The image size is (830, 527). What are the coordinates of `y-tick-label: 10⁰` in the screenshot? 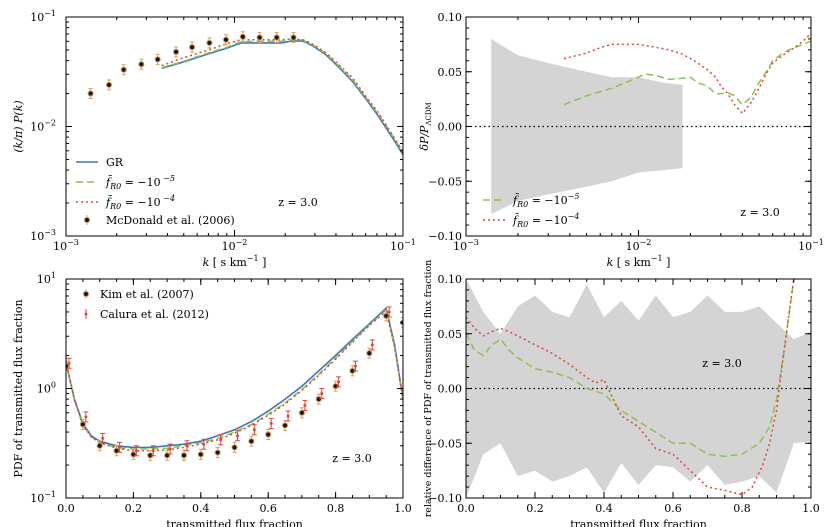 It's located at (46, 388).